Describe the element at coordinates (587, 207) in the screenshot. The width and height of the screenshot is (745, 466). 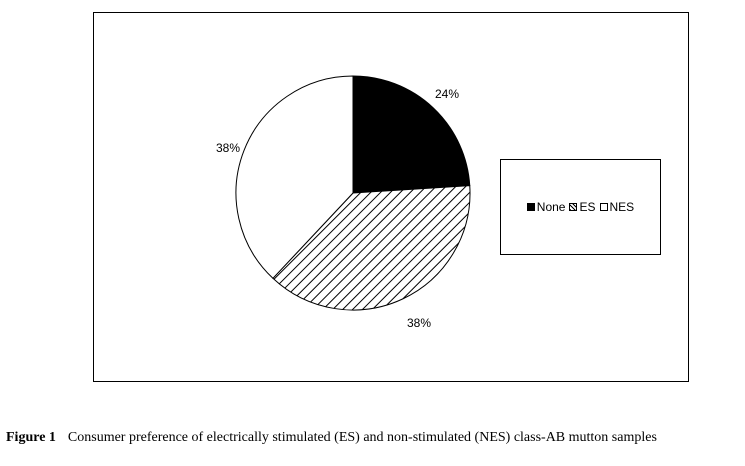
I see `legend-label-es: ES` at that location.